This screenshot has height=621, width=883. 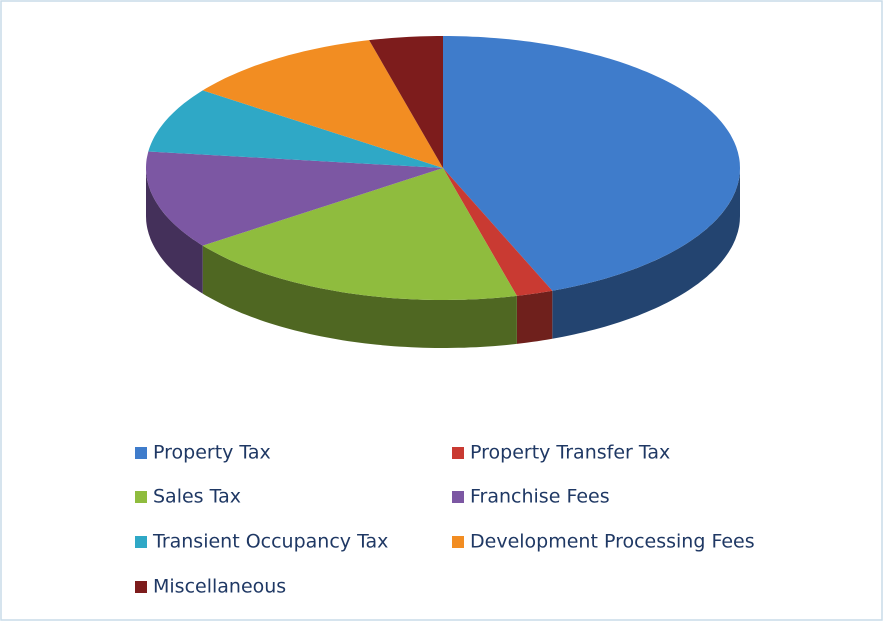 What do you see at coordinates (540, 497) in the screenshot?
I see `legend-label: Franchise Fees` at bounding box center [540, 497].